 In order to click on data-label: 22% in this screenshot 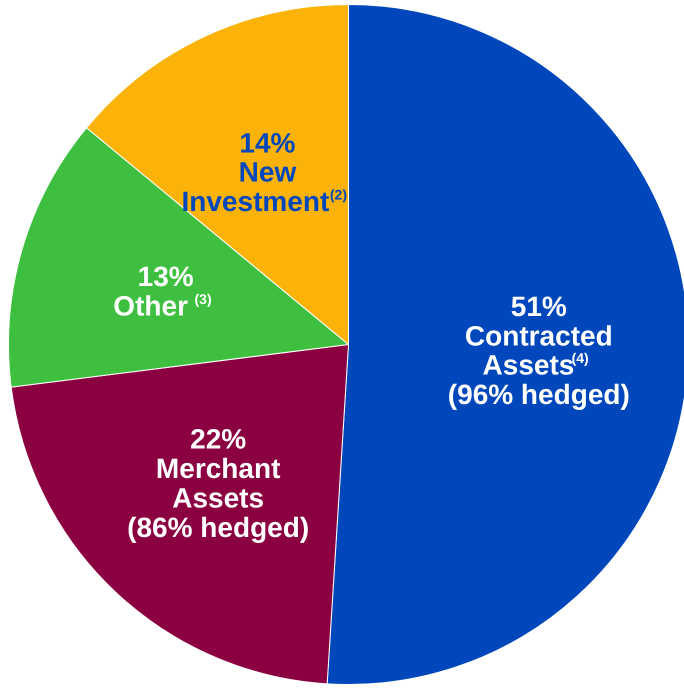, I will do `click(218, 439)`.